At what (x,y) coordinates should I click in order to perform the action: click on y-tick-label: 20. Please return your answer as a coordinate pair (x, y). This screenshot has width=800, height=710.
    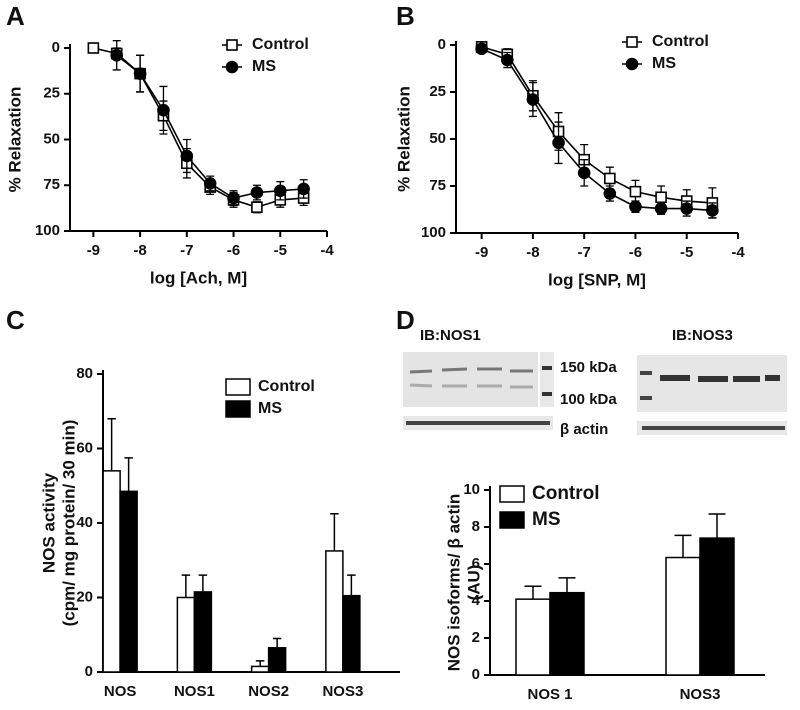
    Looking at the image, I should click on (84, 596).